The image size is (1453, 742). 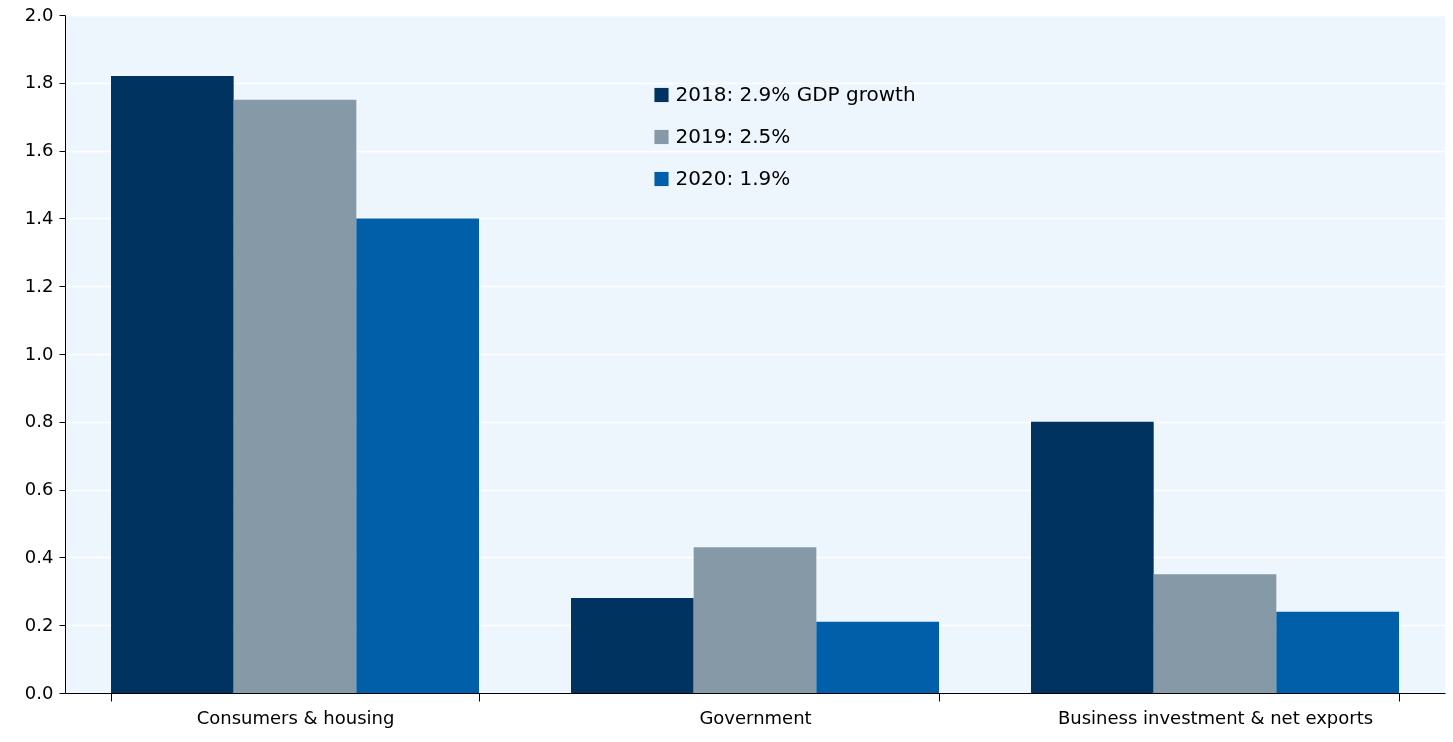 What do you see at coordinates (39, 82) in the screenshot?
I see `y-tick-label: 1.8` at bounding box center [39, 82].